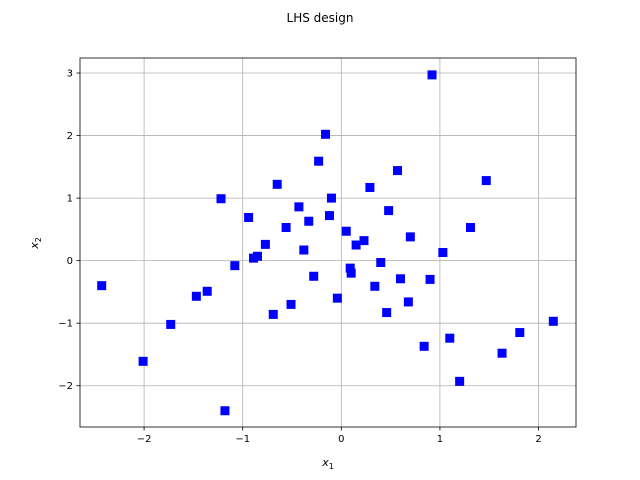 Image resolution: width=640 pixels, height=480 pixels. Describe the element at coordinates (70, 261) in the screenshot. I see `y-tick-label: 0` at that location.